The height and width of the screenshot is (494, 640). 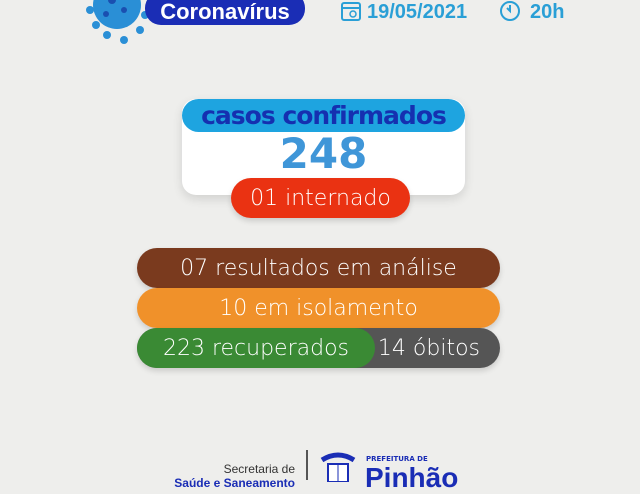 What do you see at coordinates (320, 198) in the screenshot?
I see `hospitalized-badge: 01 internado` at bounding box center [320, 198].